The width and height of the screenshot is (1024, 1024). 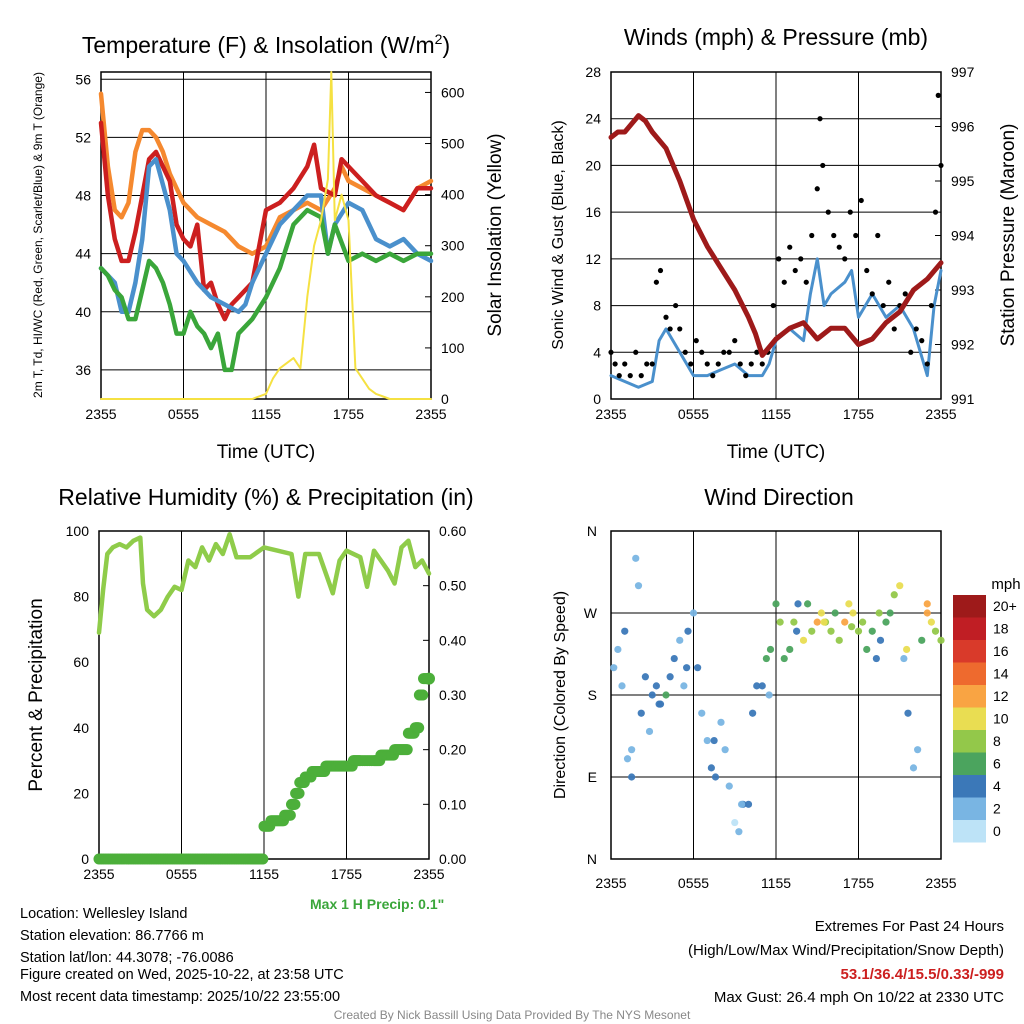 I want to click on temp-xtick-label-3: 1755, so click(x=348, y=414).